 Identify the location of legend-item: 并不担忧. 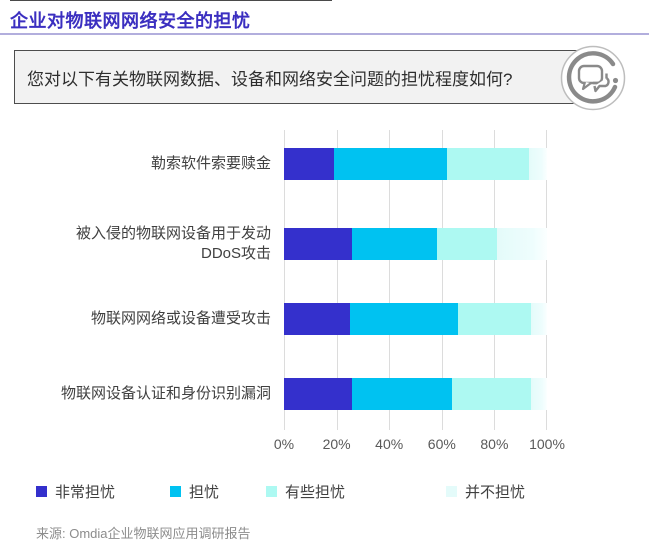
(485, 491).